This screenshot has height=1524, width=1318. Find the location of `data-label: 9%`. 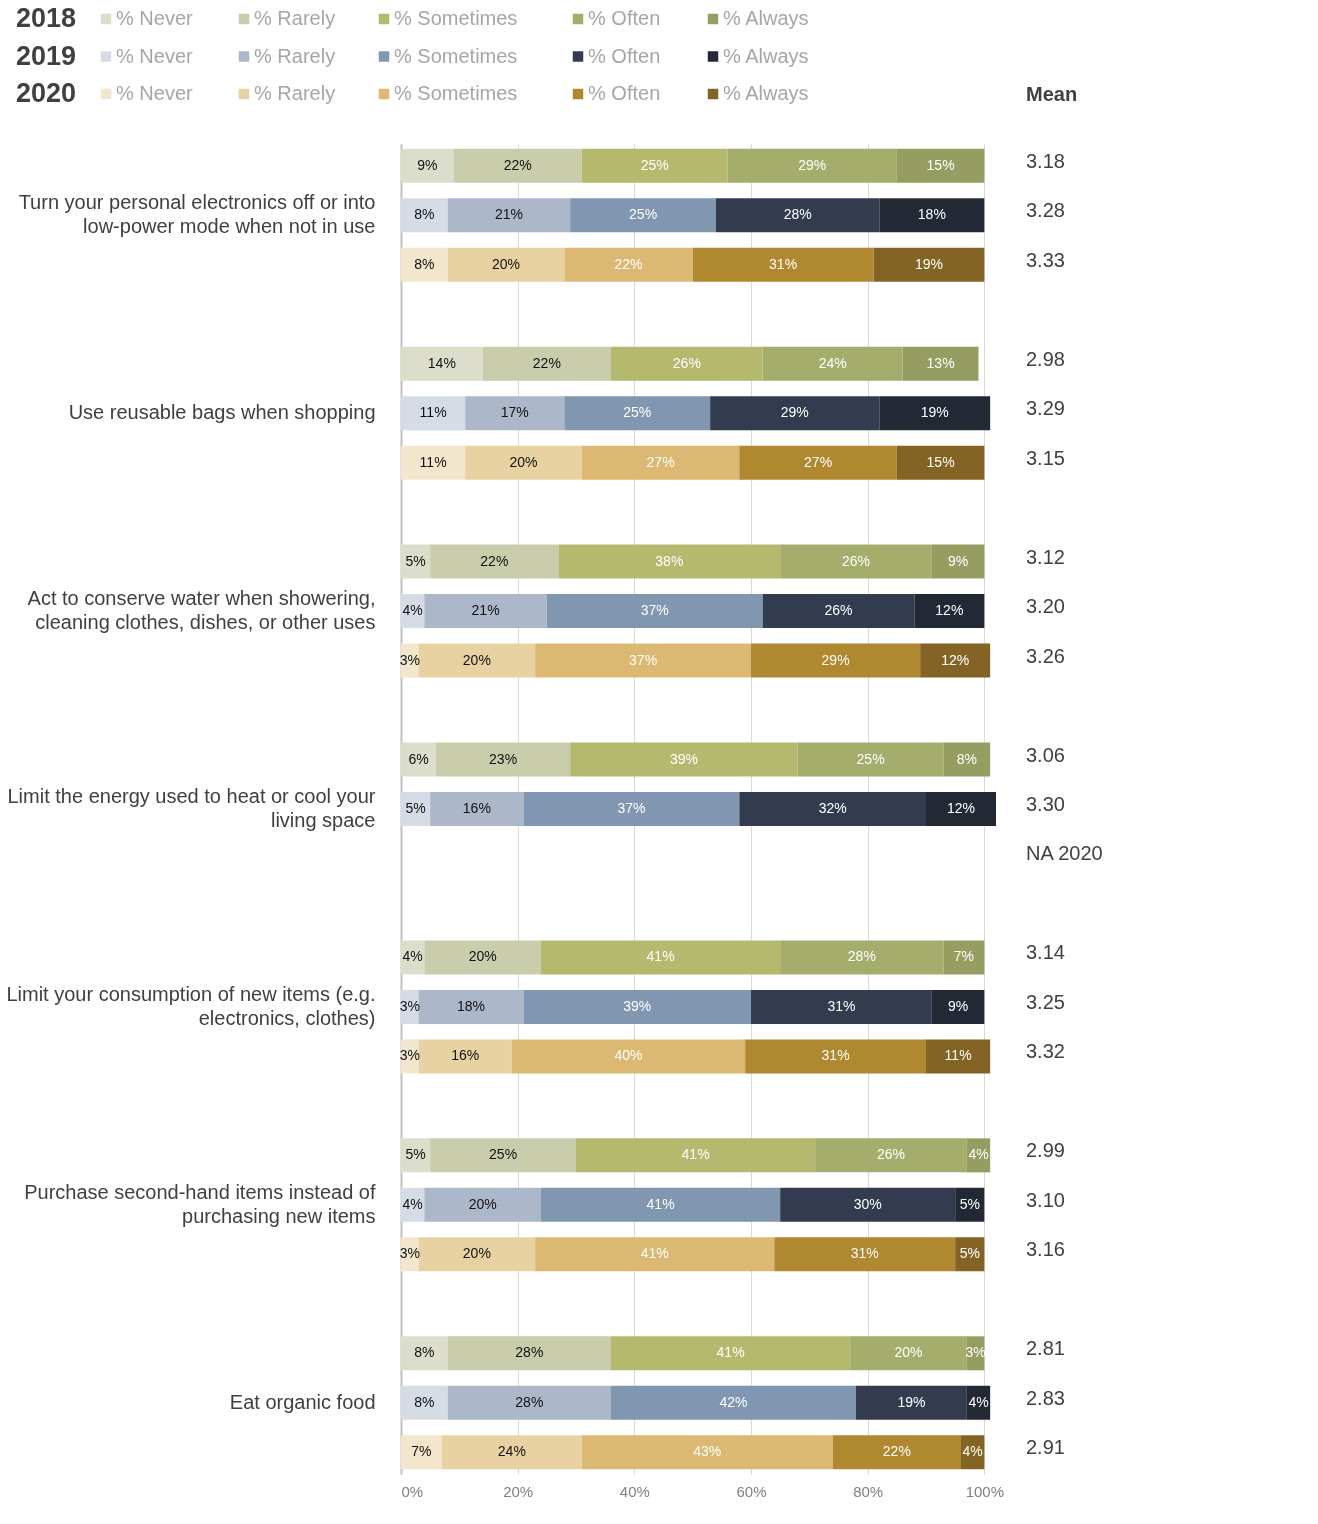

data-label: 9% is located at coordinates (958, 560).